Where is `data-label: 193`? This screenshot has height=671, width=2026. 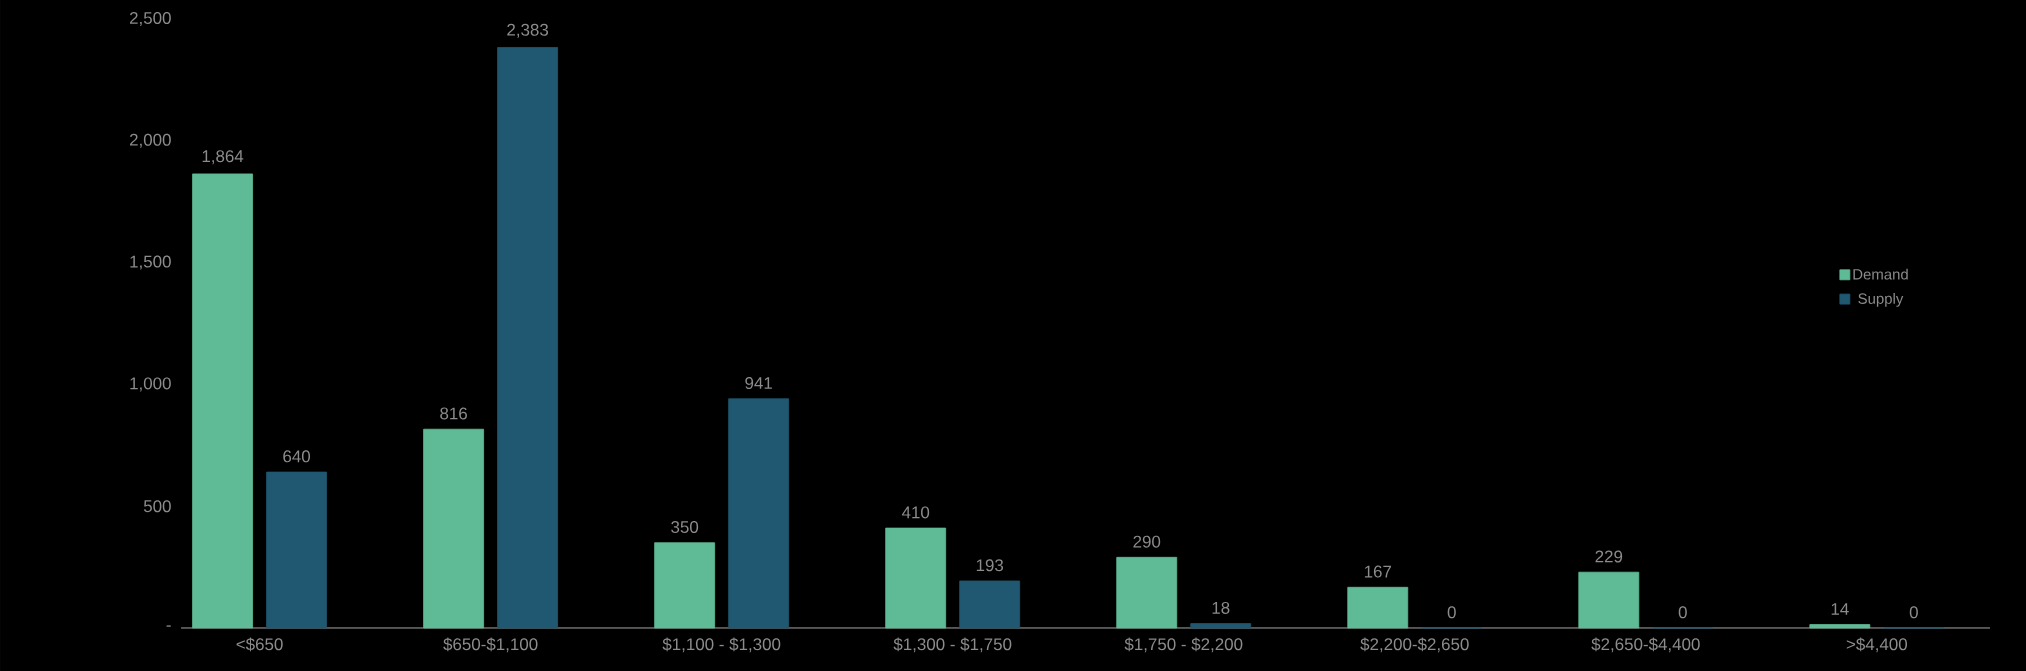 data-label: 193 is located at coordinates (990, 565).